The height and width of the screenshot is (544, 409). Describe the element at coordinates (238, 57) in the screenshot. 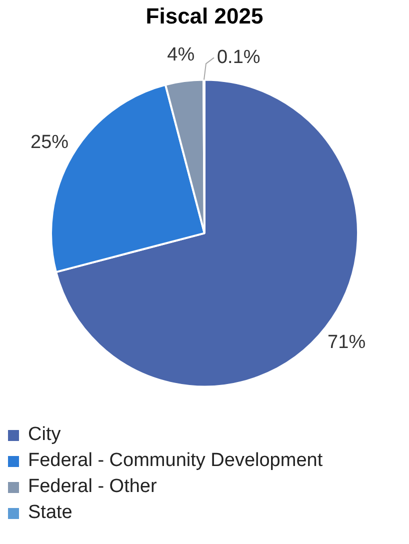

I see `data-label: 0.1%` at that location.